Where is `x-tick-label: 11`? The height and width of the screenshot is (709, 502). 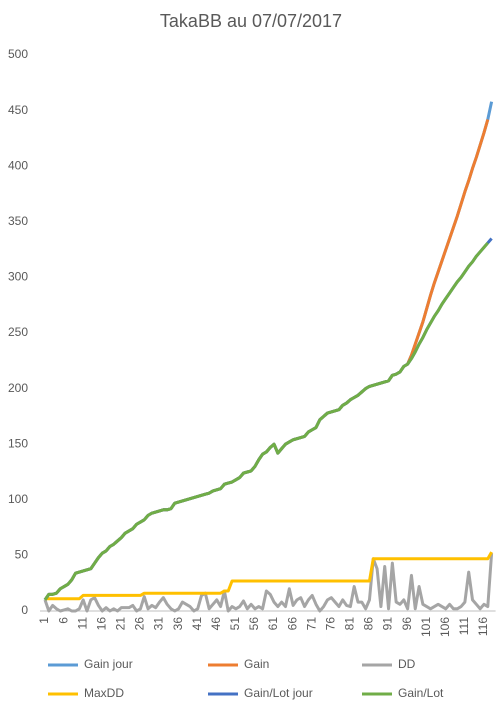 x-tick-label: 11 is located at coordinates (82, 623).